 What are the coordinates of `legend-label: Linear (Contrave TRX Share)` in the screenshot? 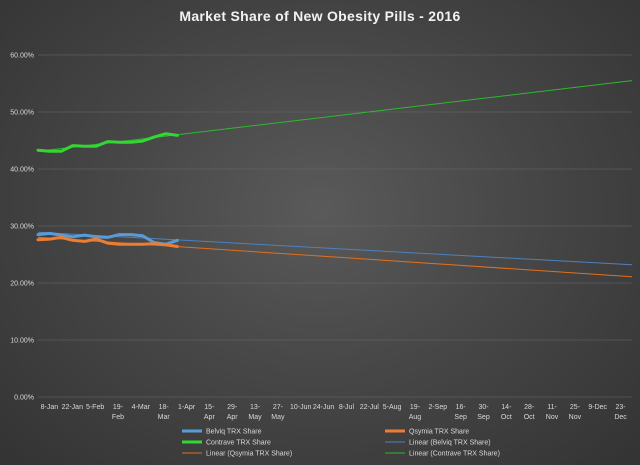 It's located at (454, 454).